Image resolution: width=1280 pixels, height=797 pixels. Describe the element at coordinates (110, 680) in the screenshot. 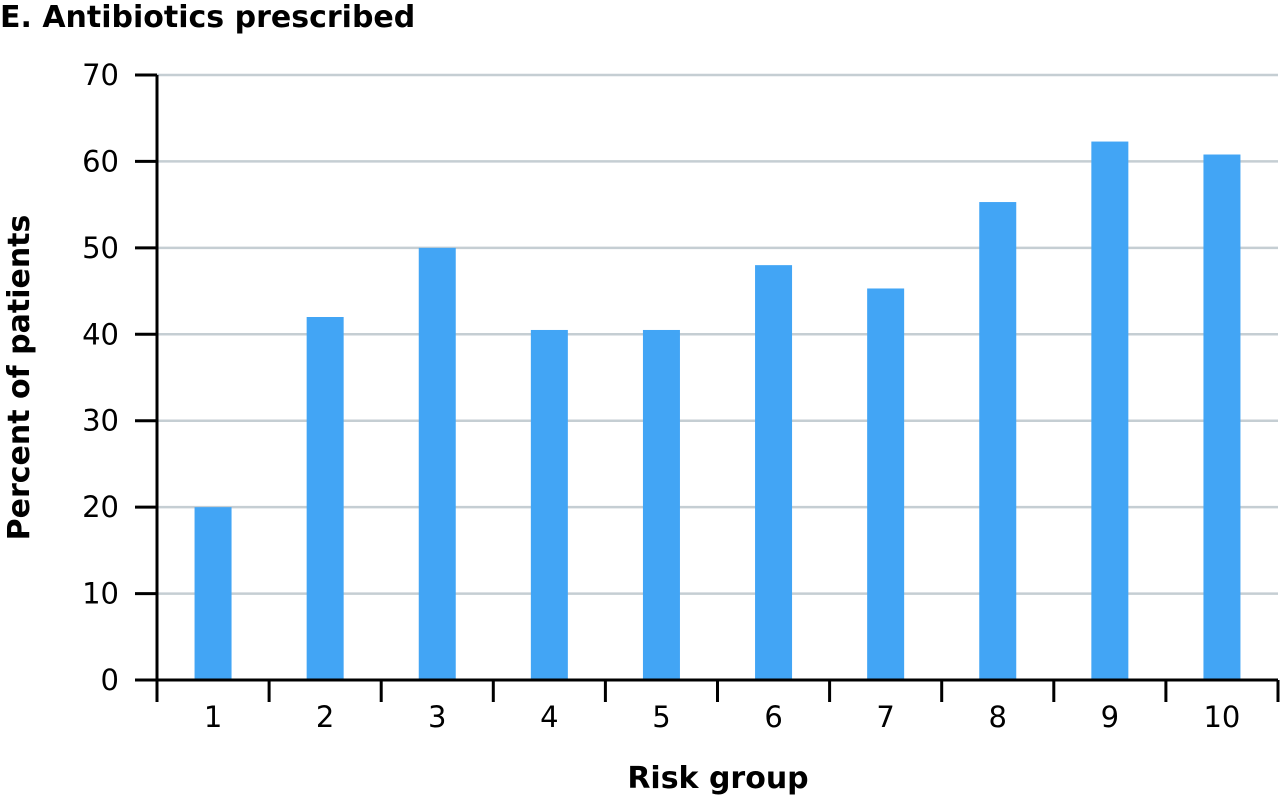

I see `y-tick-label: 0` at that location.